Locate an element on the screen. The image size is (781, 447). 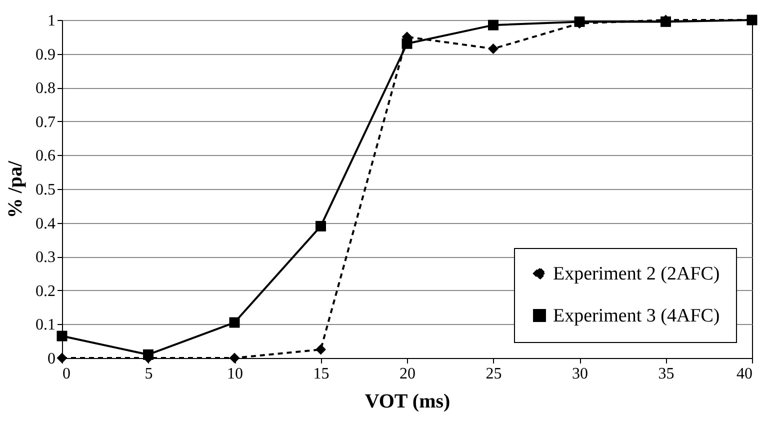
y-tick-label: 0.7 is located at coordinates (46, 122).